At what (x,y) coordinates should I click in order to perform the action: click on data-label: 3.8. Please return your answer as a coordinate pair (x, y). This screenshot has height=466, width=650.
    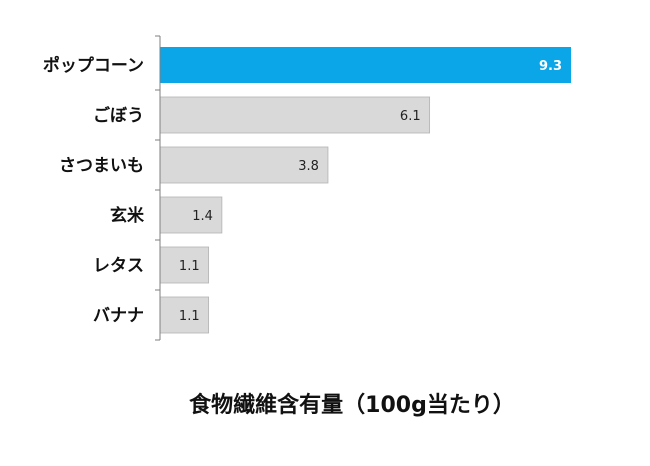
    Looking at the image, I should click on (308, 166).